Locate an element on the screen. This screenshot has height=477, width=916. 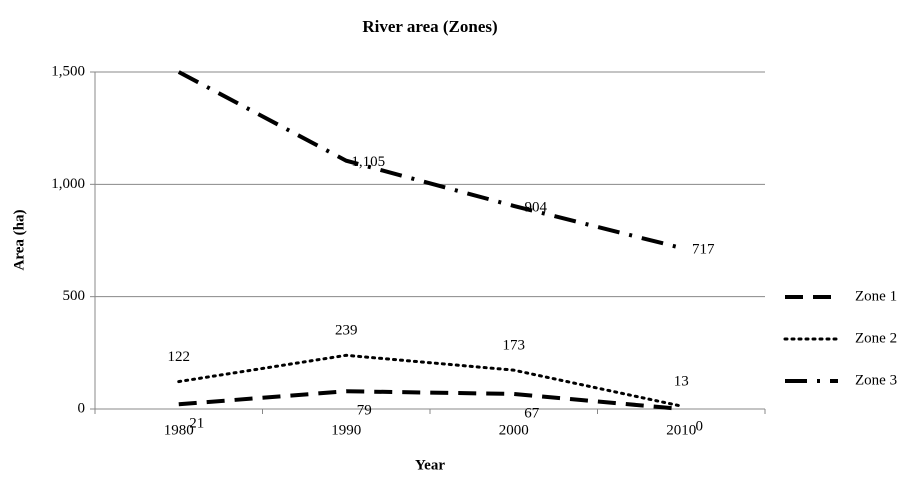
data-label: 13 is located at coordinates (681, 382).